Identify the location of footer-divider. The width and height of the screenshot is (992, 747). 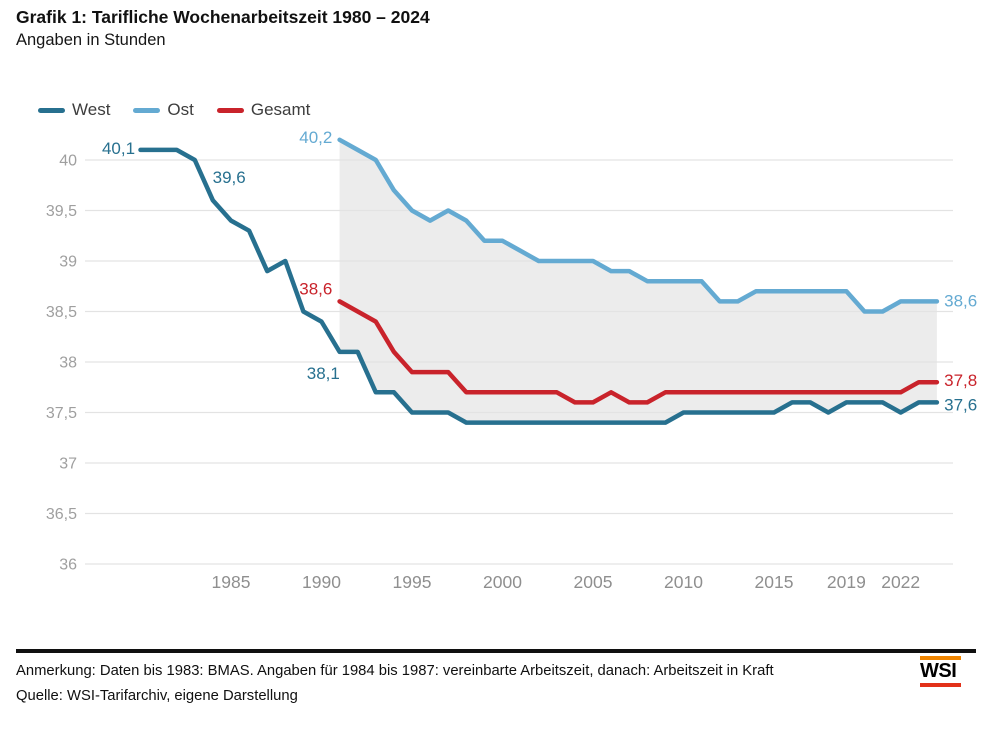
(496, 651).